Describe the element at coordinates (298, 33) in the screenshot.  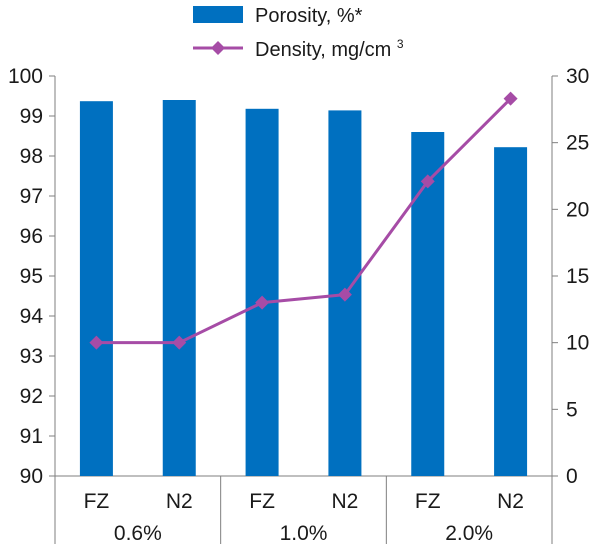
I see `legend: Porosity, %* Density, mg/cm 3` at that location.